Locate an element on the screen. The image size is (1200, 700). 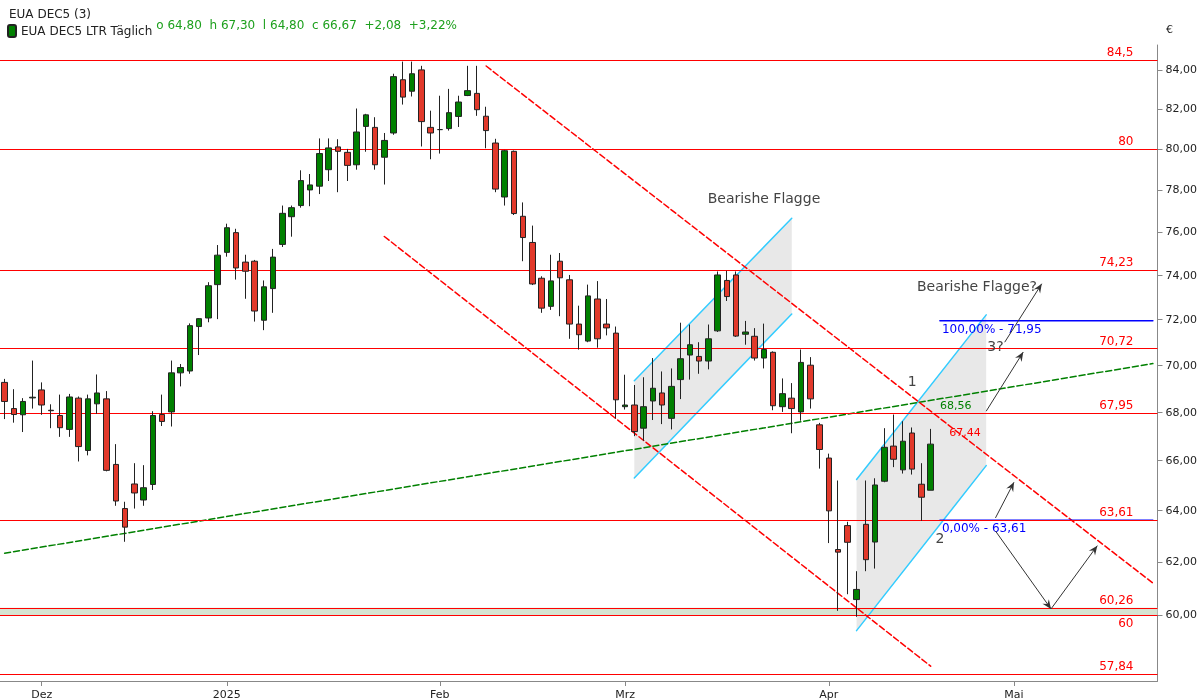
y-axis-title: € is located at coordinates (1169, 29).